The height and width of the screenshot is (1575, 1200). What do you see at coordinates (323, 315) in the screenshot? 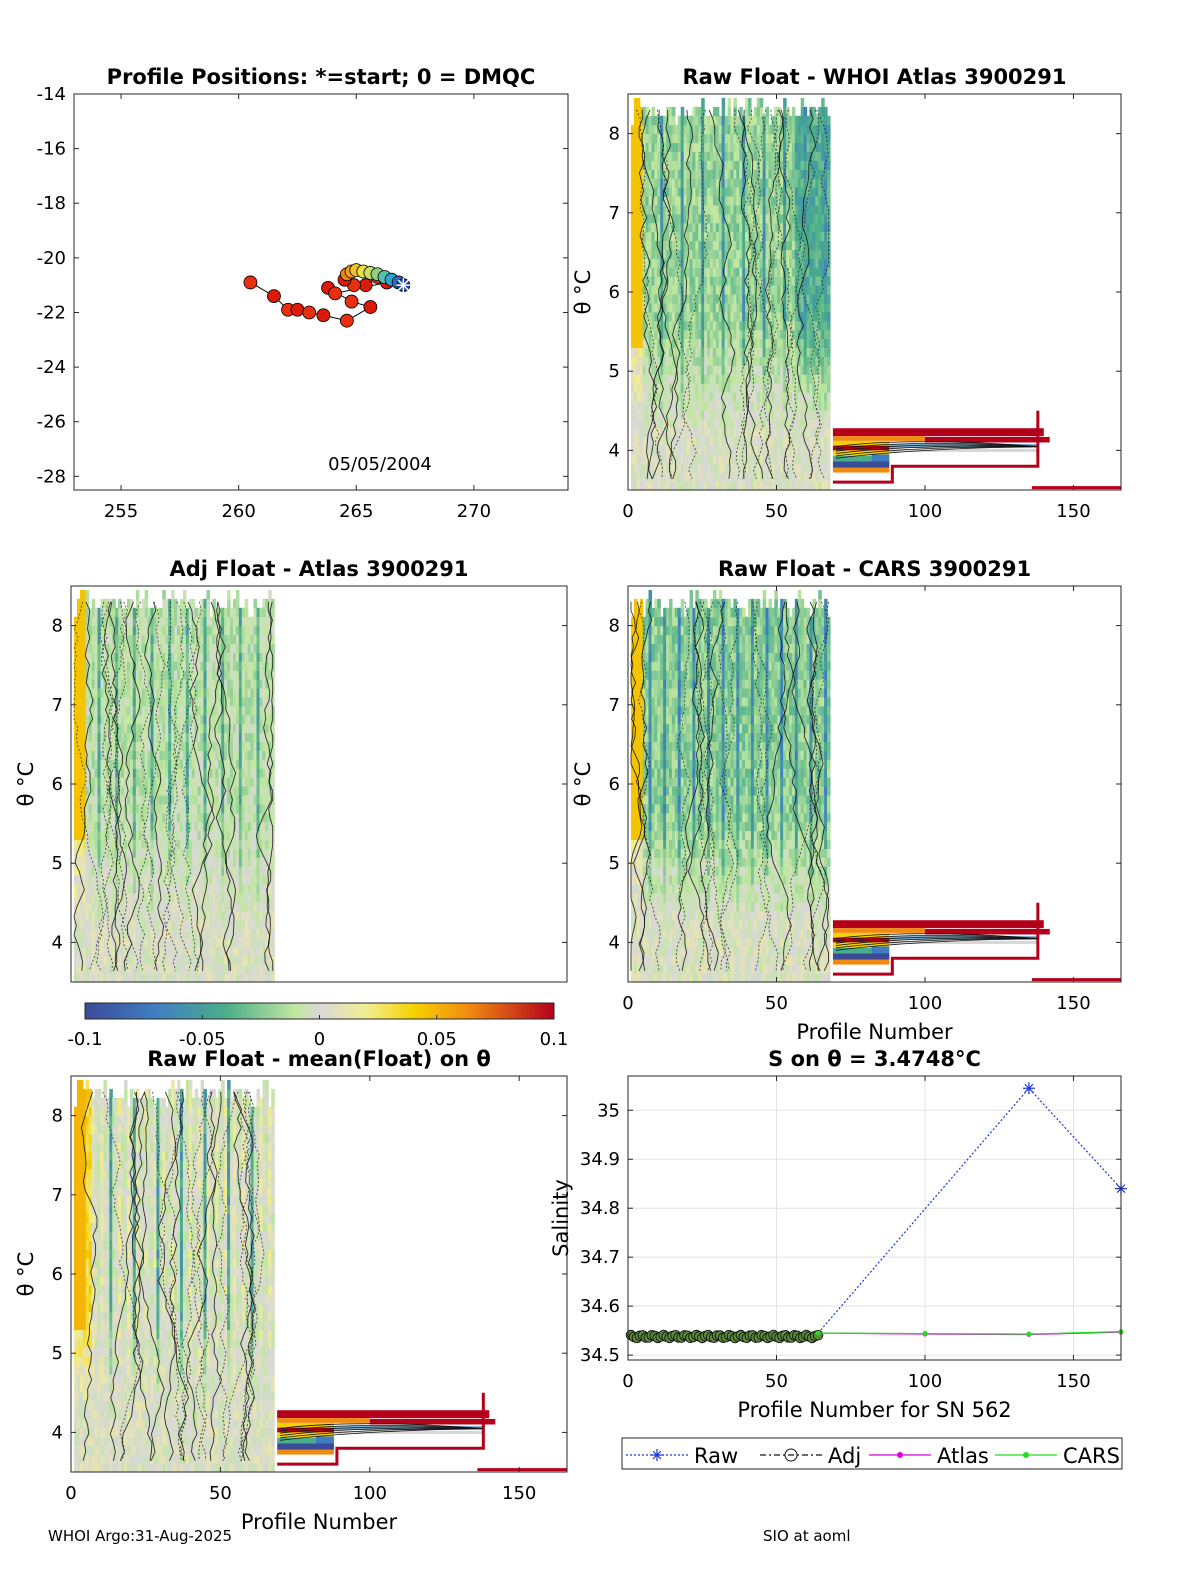
I see `position-point` at bounding box center [323, 315].